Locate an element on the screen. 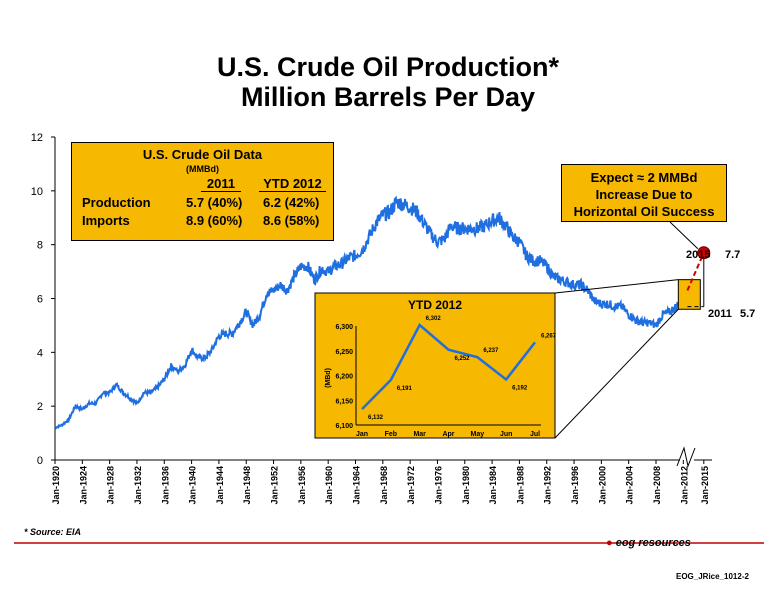 This screenshot has height=600, width=776. marker-2011-value: 5.7 is located at coordinates (748, 314).